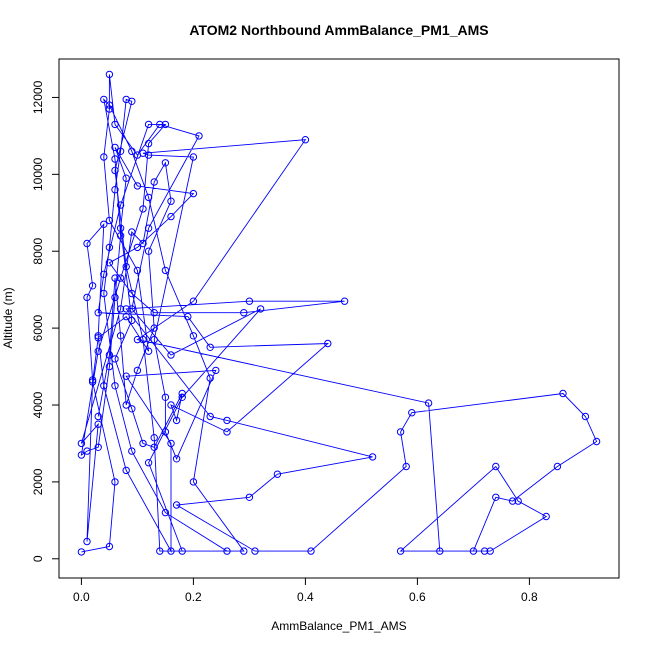  I want to click on x-axis: 0.0 0.2 0.4 0.6 0.8, so click(305, 590).